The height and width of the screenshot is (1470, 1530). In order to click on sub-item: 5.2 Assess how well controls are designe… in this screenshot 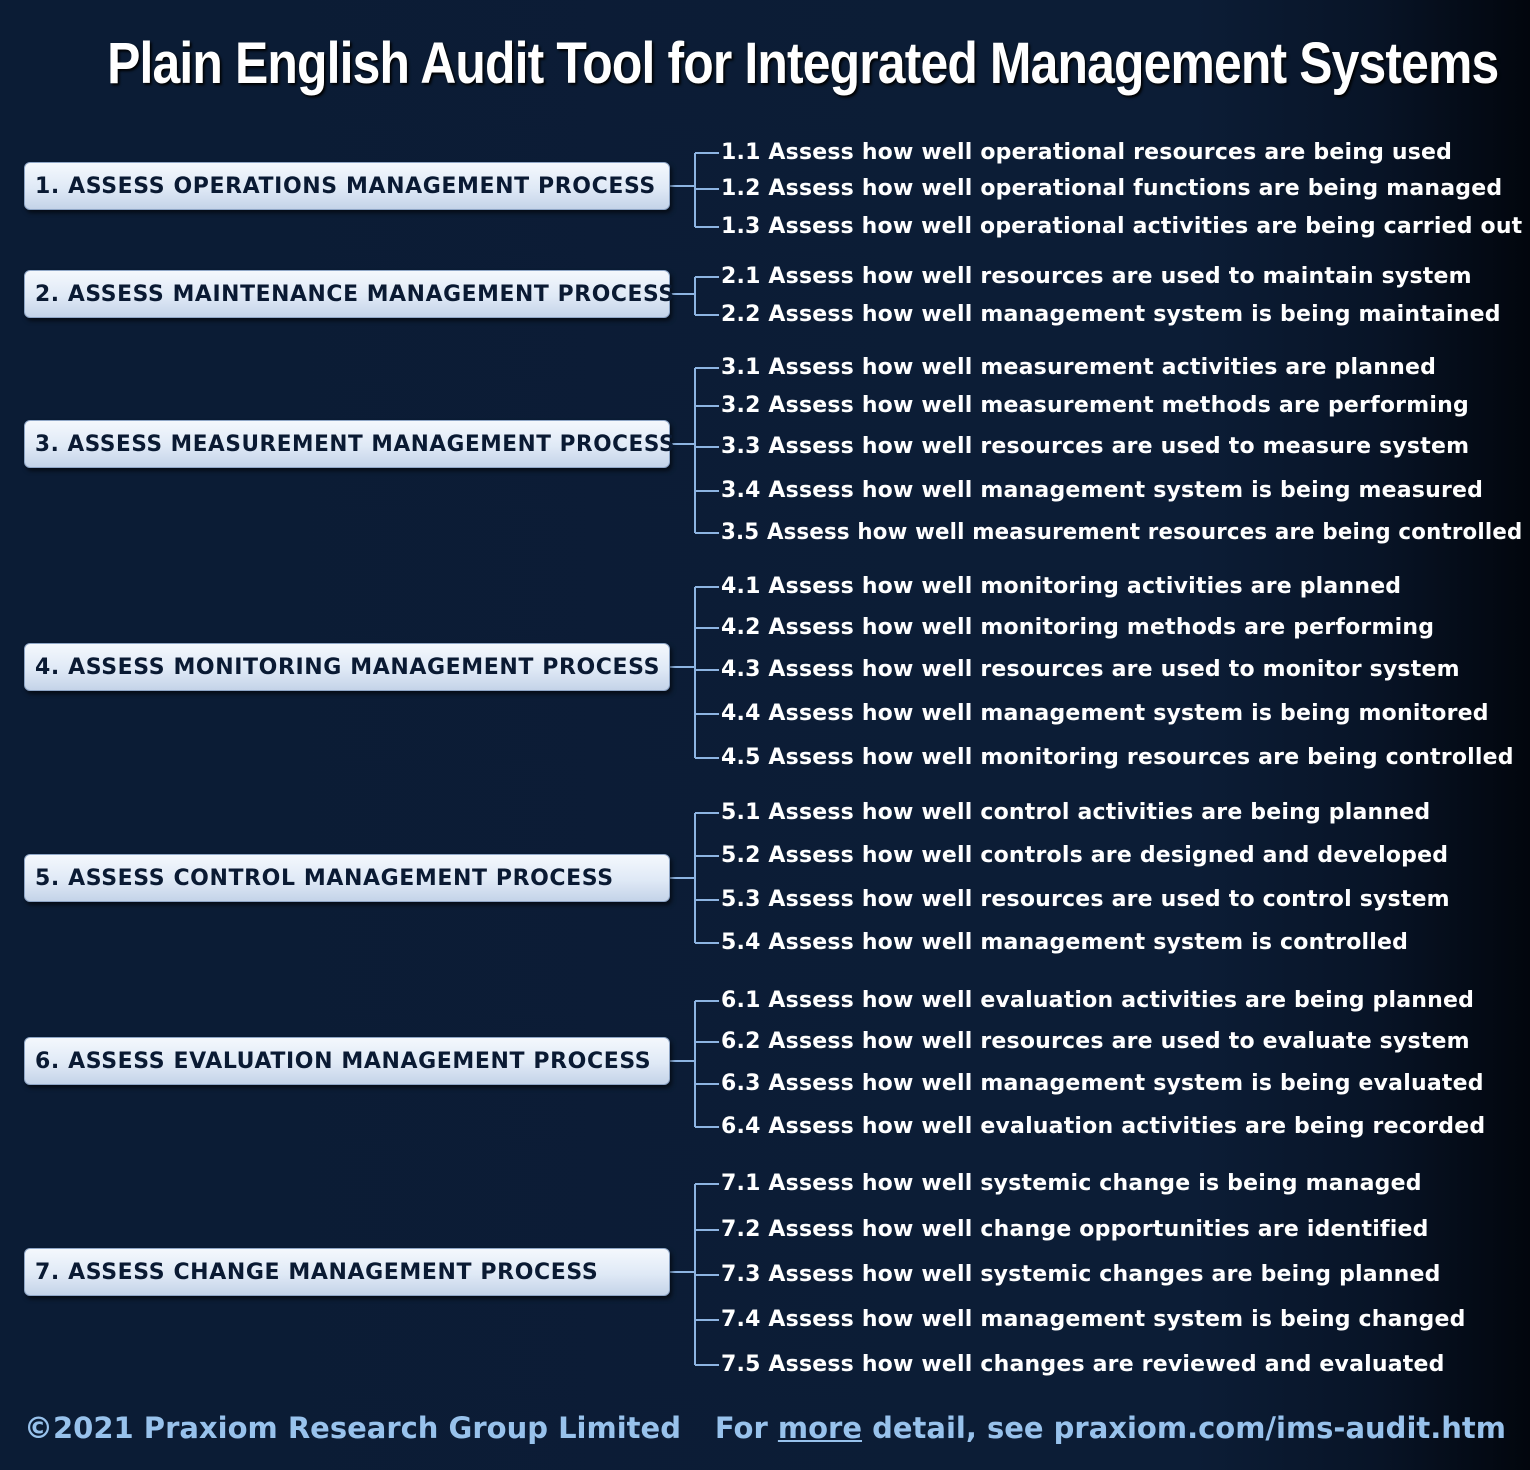, I will do `click(1085, 855)`.